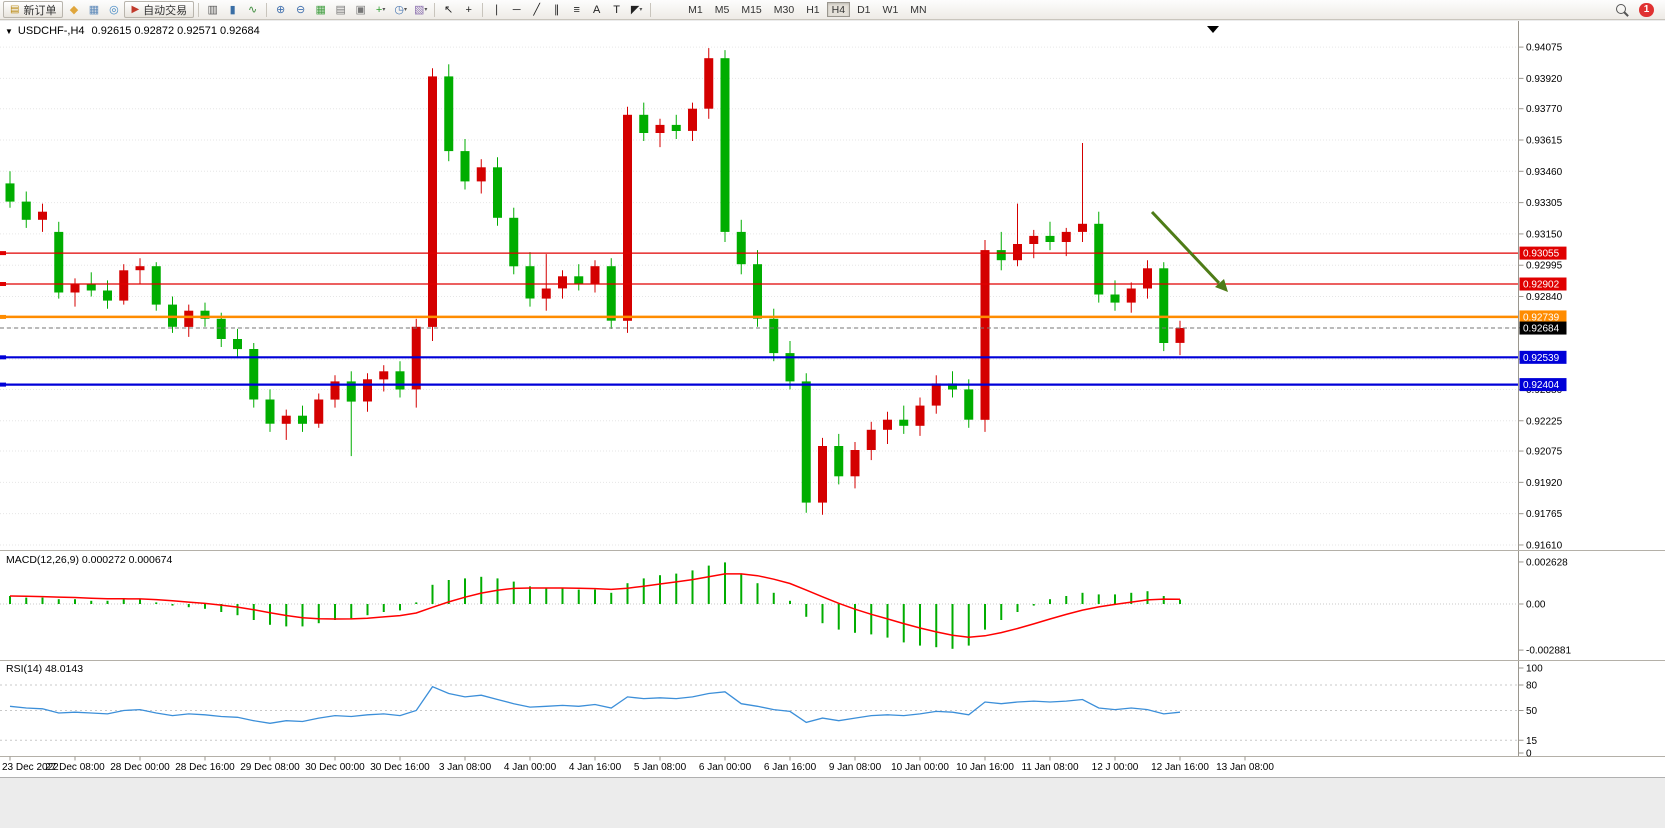  What do you see at coordinates (1634, 9) in the screenshot?
I see `toolbar-right: 1` at bounding box center [1634, 9].